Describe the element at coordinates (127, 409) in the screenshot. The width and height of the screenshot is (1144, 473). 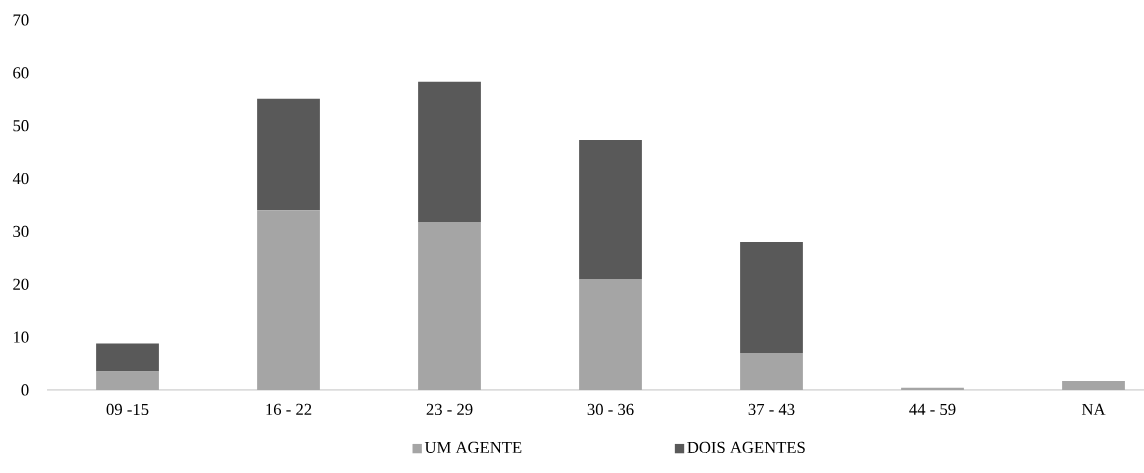
I see `x-tick-label: 09 -15` at that location.